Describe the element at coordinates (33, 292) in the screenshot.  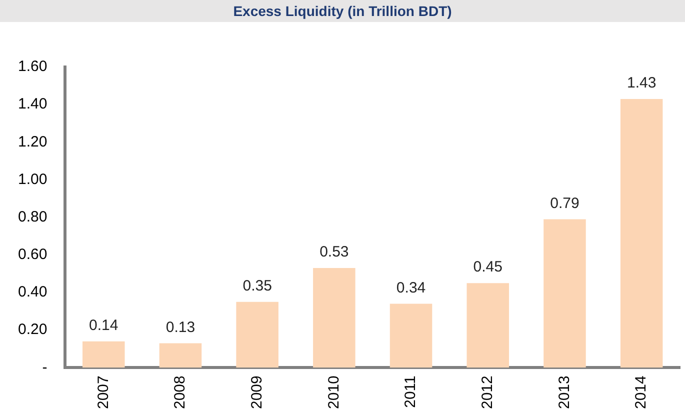
I see `y-tick-label: 0.40` at that location.